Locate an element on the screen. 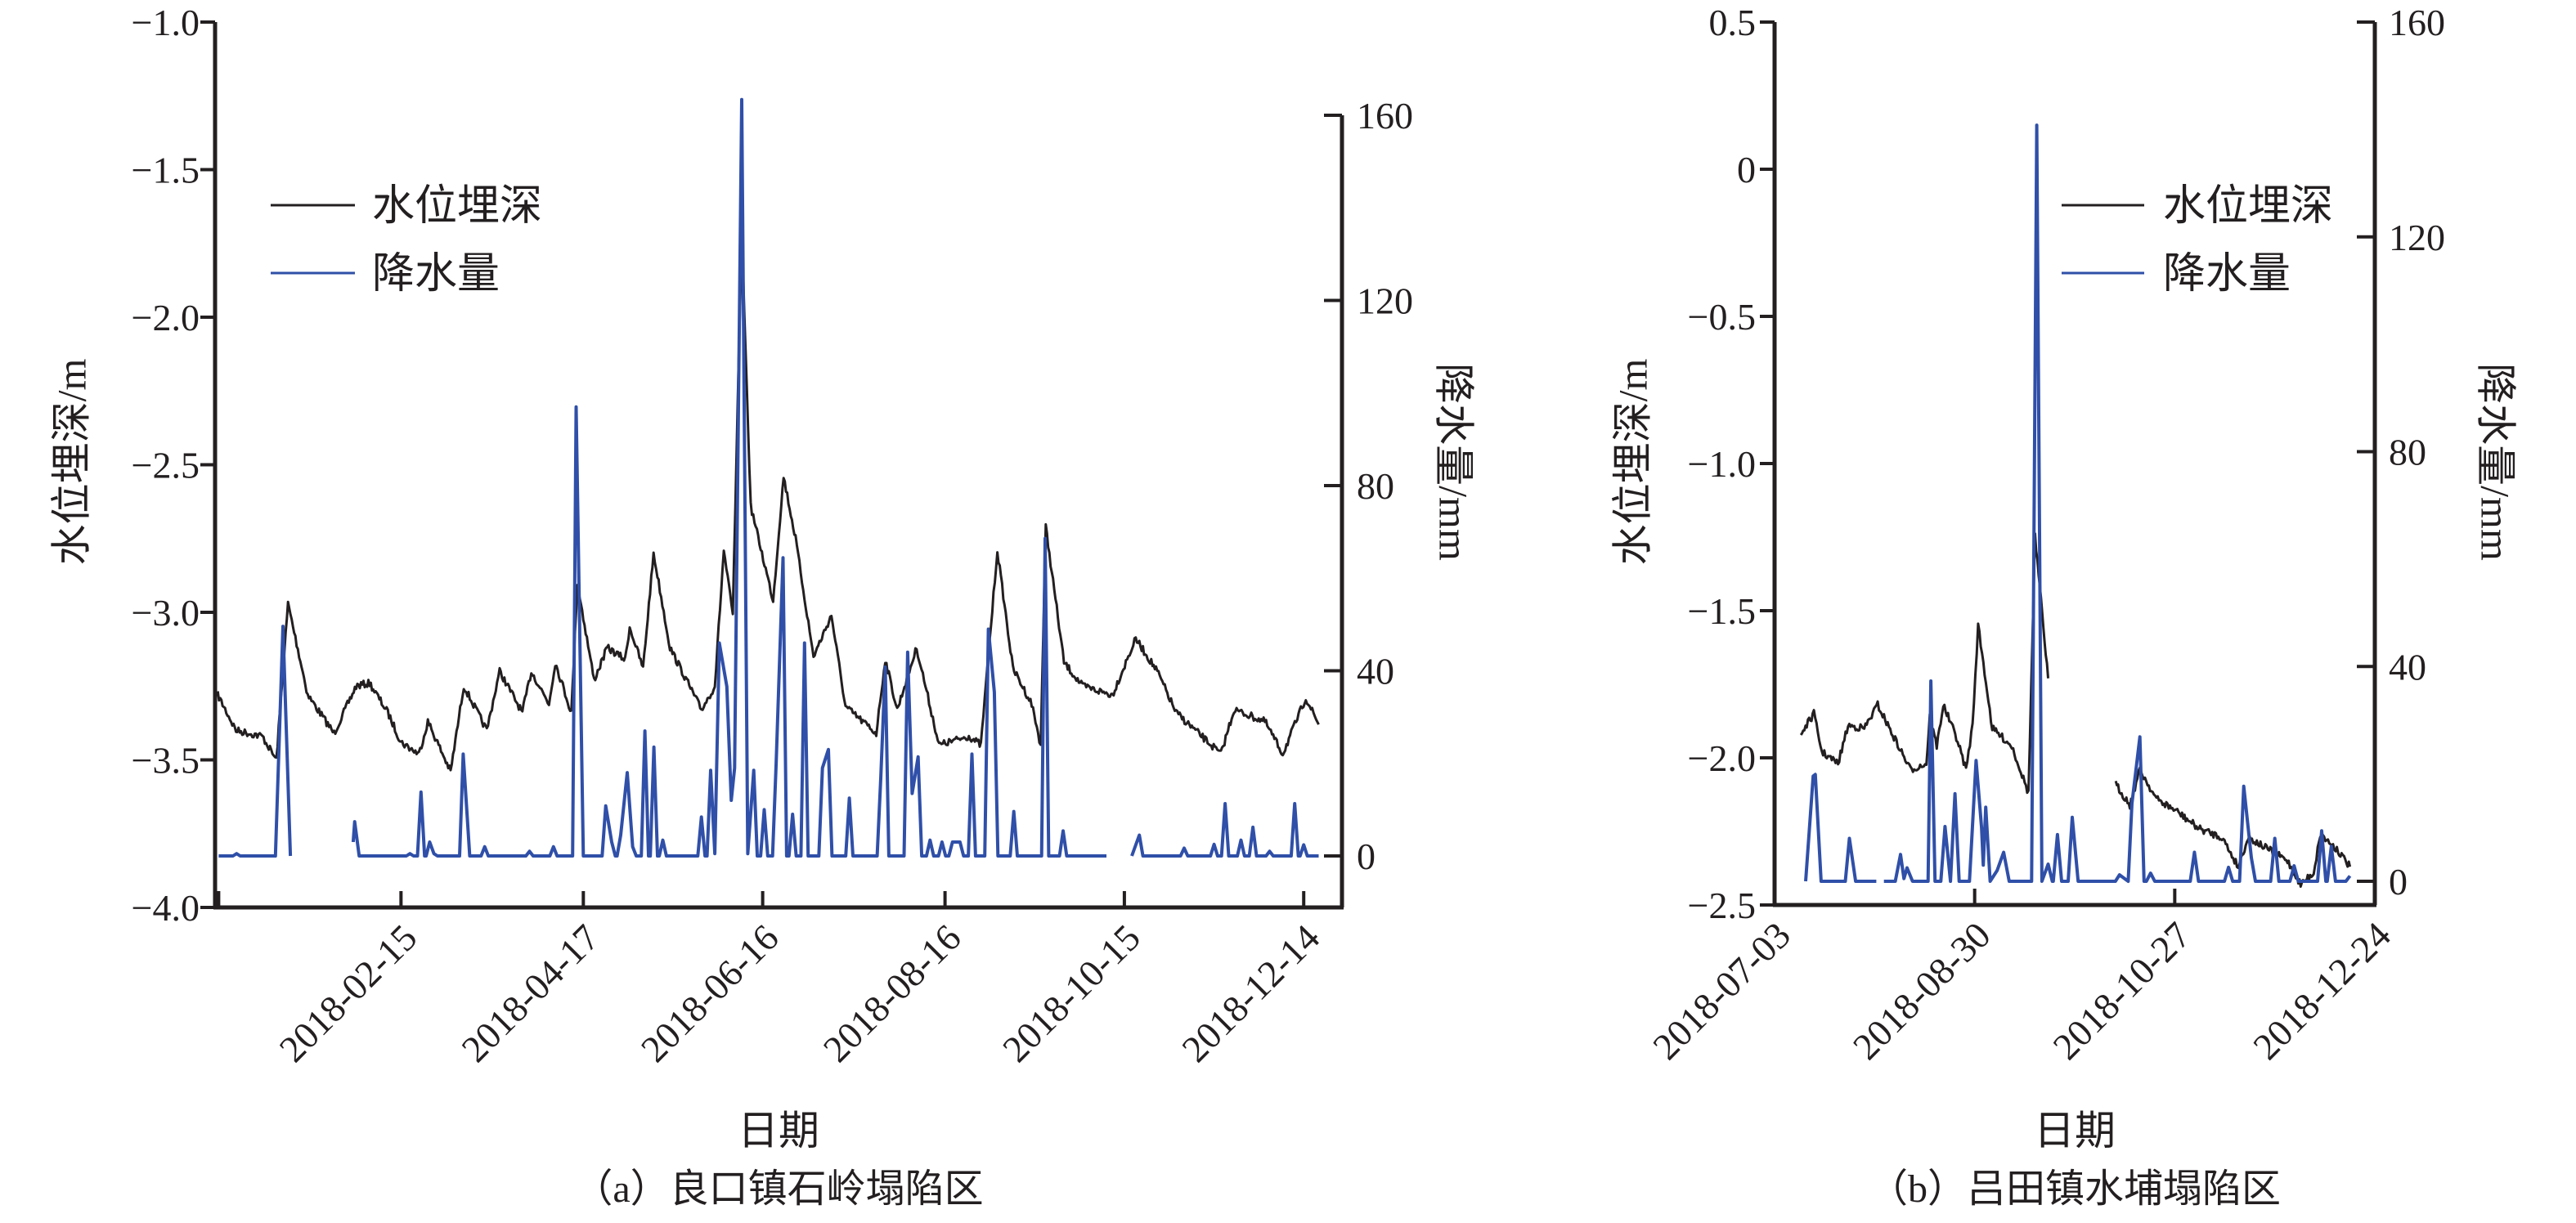  x-tick-label: 2018-08-30 is located at coordinates (1922, 991).